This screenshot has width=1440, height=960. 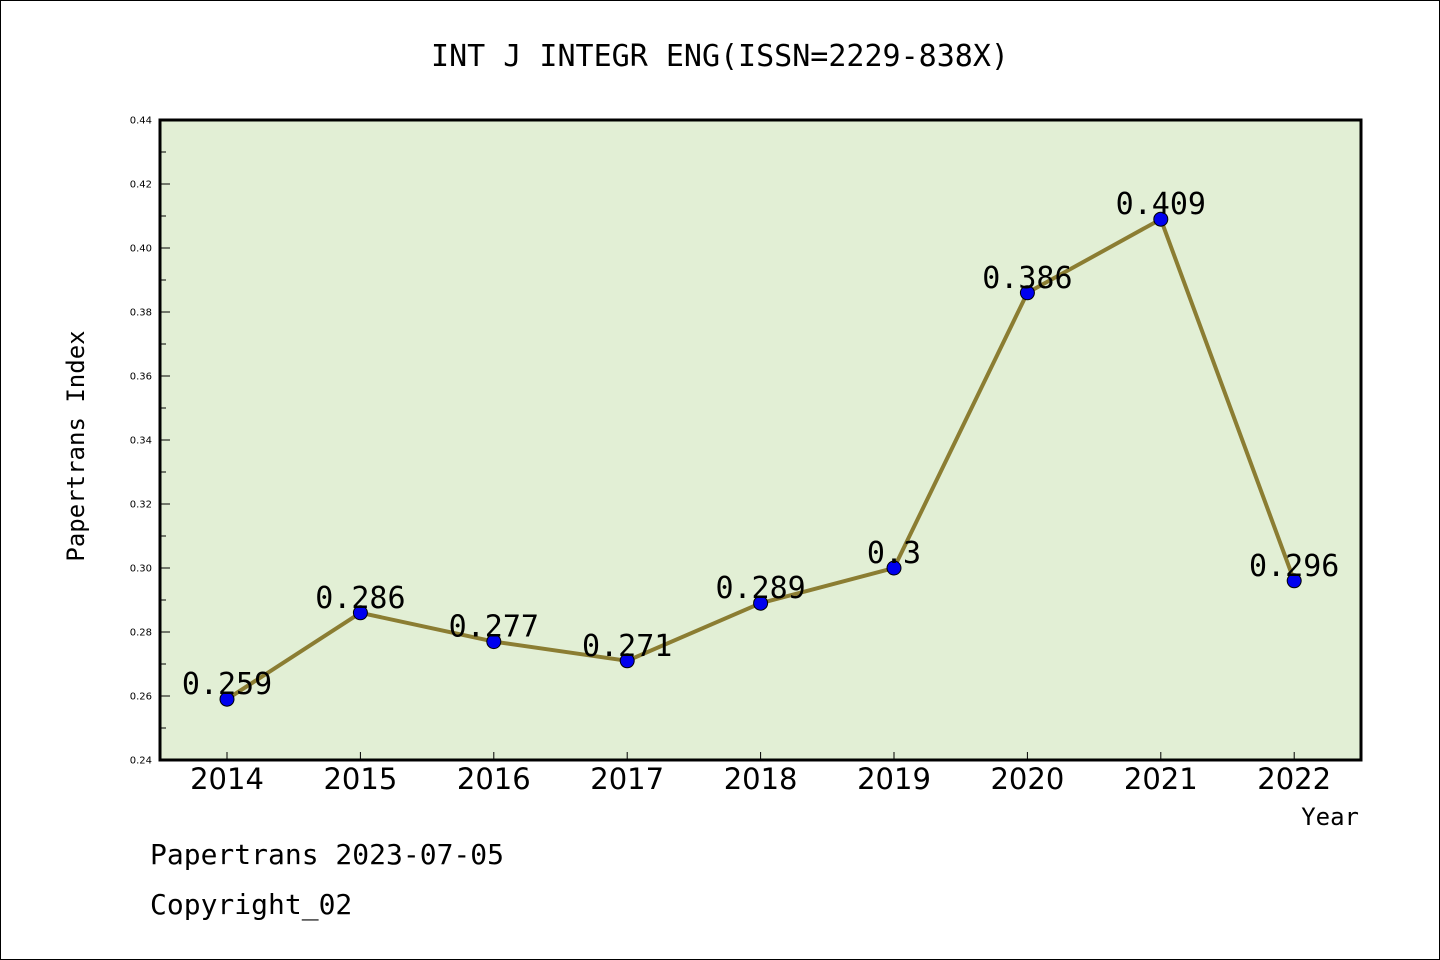 What do you see at coordinates (76, 445) in the screenshot?
I see `y-axis-label: Papertrans Index` at bounding box center [76, 445].